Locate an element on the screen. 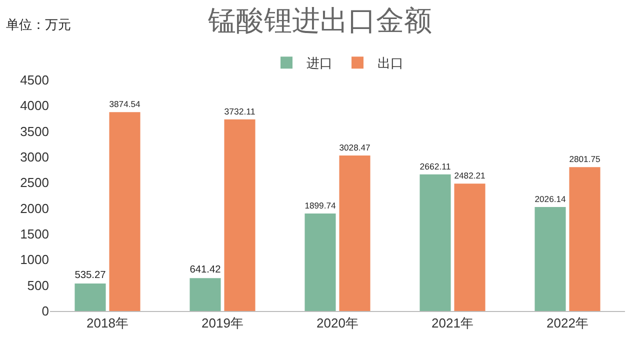 This screenshot has height=341, width=640. y-tick-label: 1000 is located at coordinates (34, 260).